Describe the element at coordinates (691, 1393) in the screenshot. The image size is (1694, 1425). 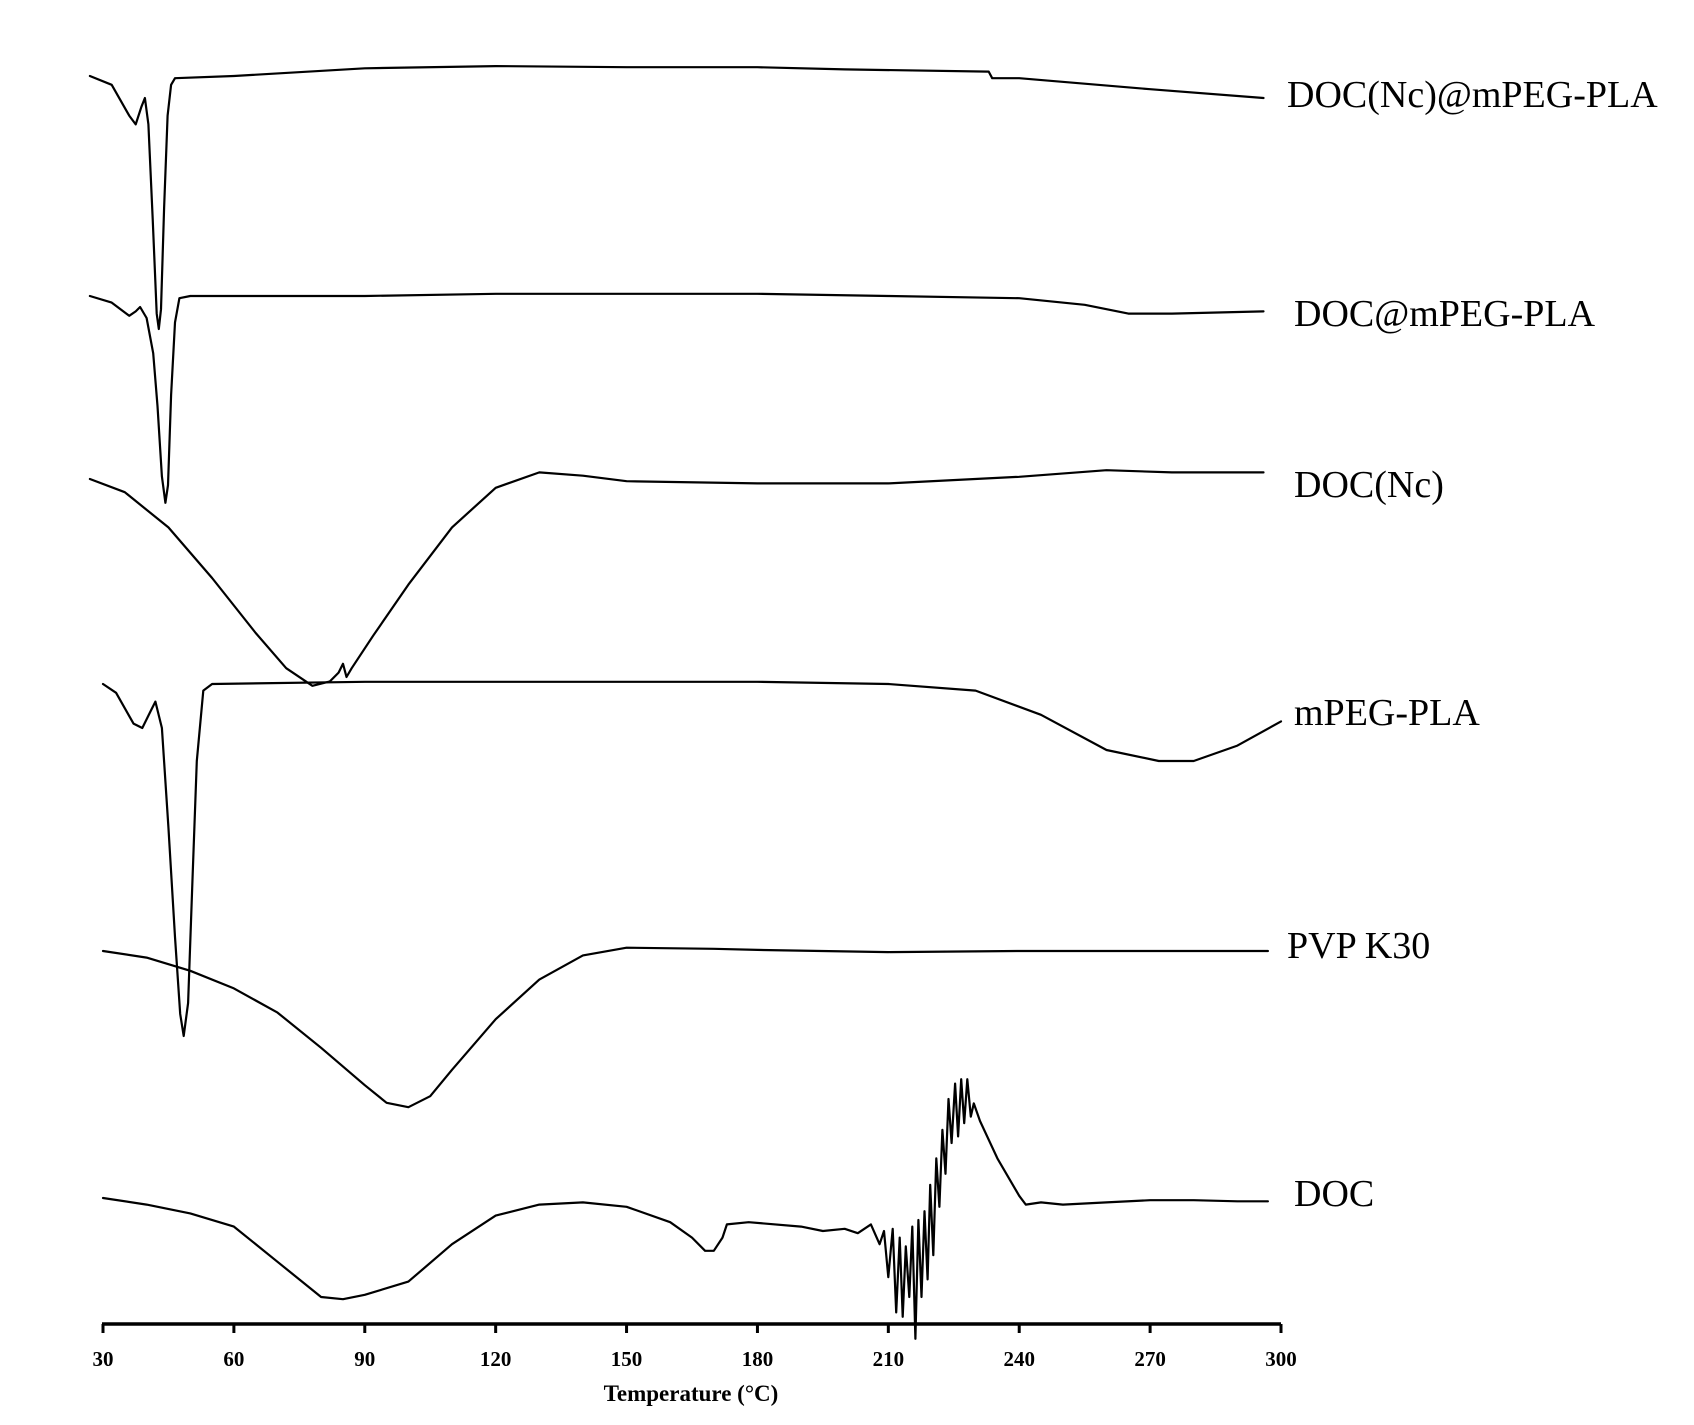
I see `x-axis-title: Temperature (°C)` at that location.